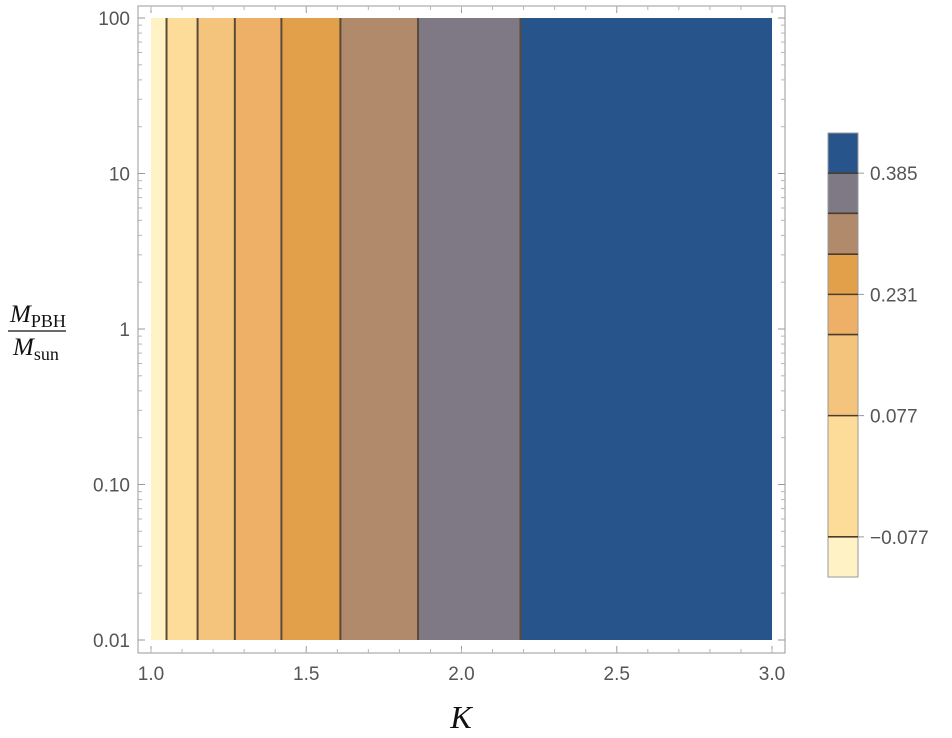 The image size is (952, 738). I want to click on x-axis-title: K, so click(461, 717).